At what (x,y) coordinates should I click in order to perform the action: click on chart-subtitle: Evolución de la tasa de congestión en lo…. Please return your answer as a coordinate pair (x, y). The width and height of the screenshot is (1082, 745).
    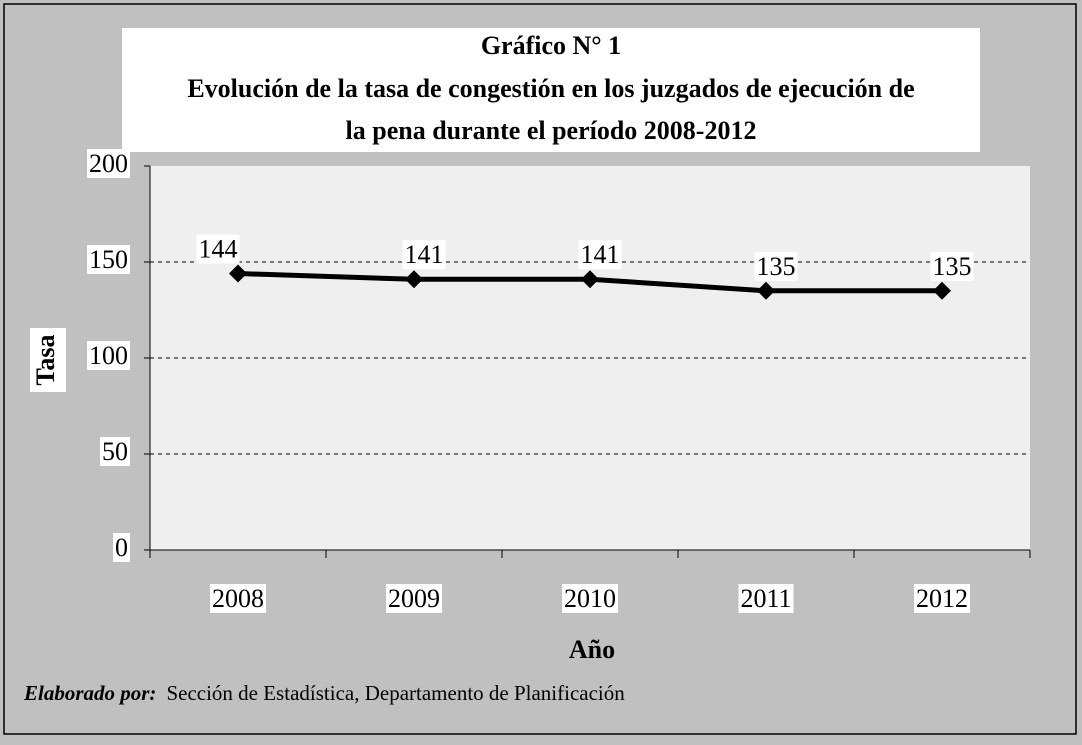
    Looking at the image, I should click on (550, 88).